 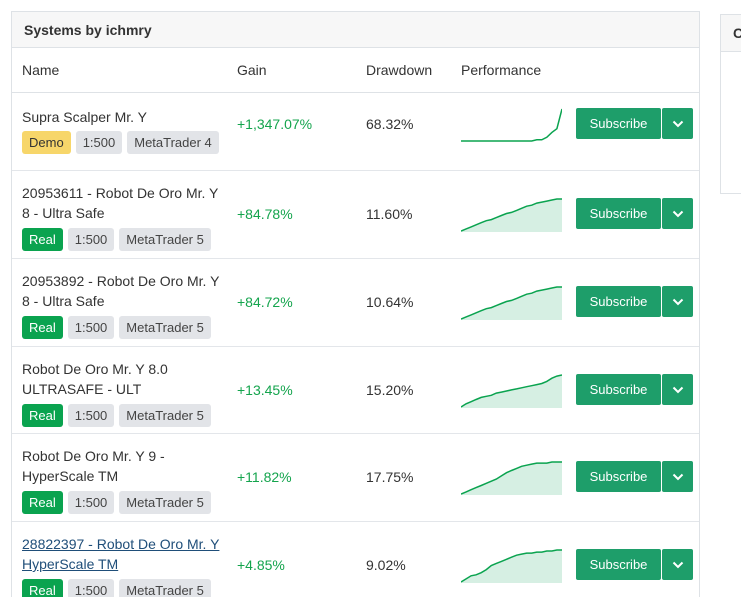 I want to click on column-gain: Gain, so click(x=252, y=69).